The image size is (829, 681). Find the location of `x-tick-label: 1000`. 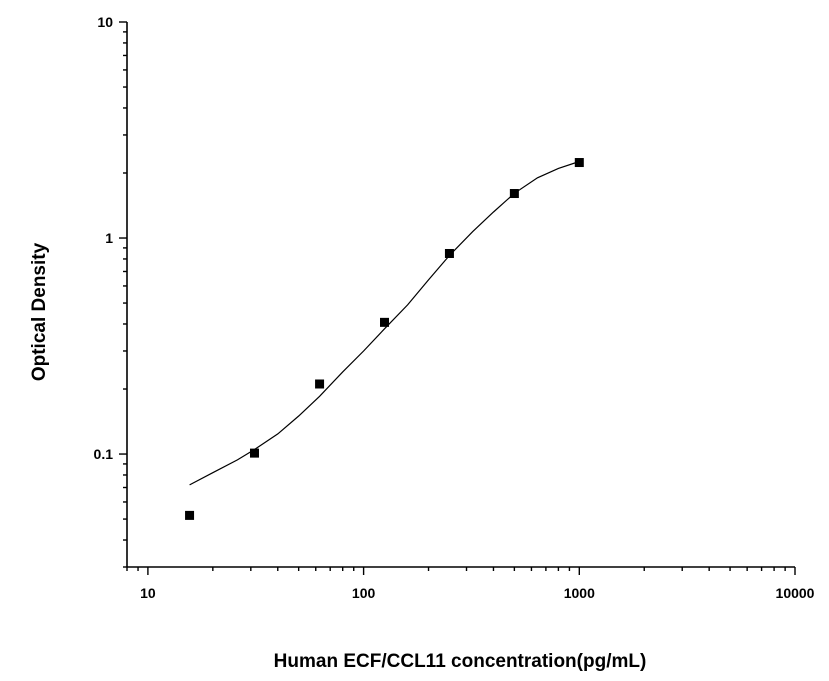

x-tick-label: 1000 is located at coordinates (579, 593).